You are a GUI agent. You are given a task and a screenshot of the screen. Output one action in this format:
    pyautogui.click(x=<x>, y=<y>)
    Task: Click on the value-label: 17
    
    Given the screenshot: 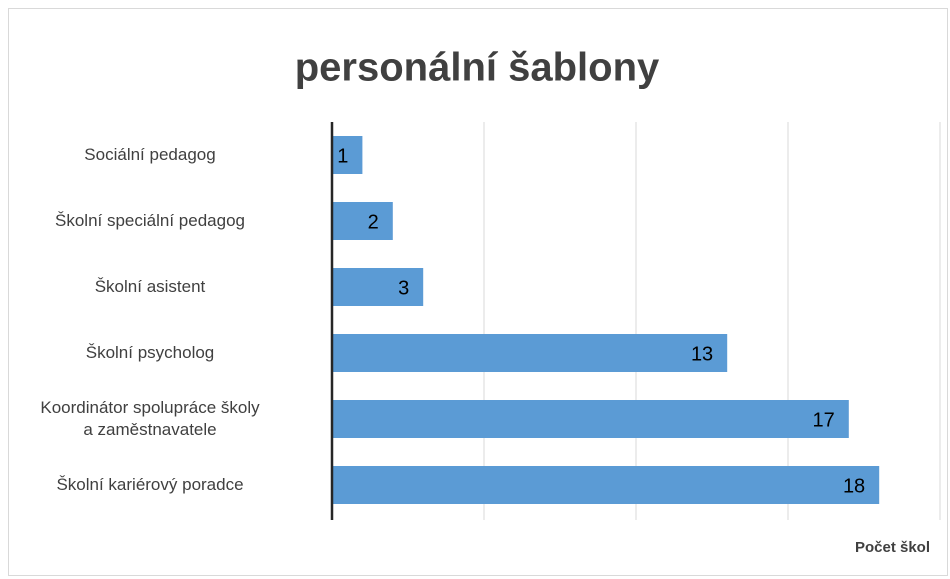 What is the action you would take?
    pyautogui.click(x=824, y=420)
    